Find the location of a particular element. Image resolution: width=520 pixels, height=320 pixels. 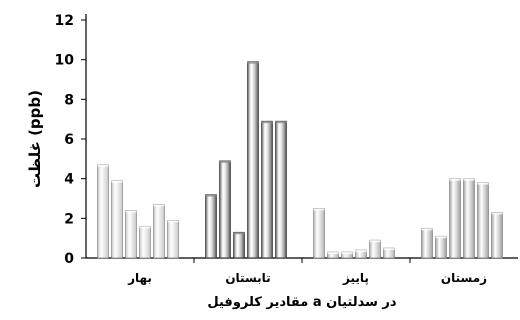

x-category-label: تابستان is located at coordinates (247, 278).